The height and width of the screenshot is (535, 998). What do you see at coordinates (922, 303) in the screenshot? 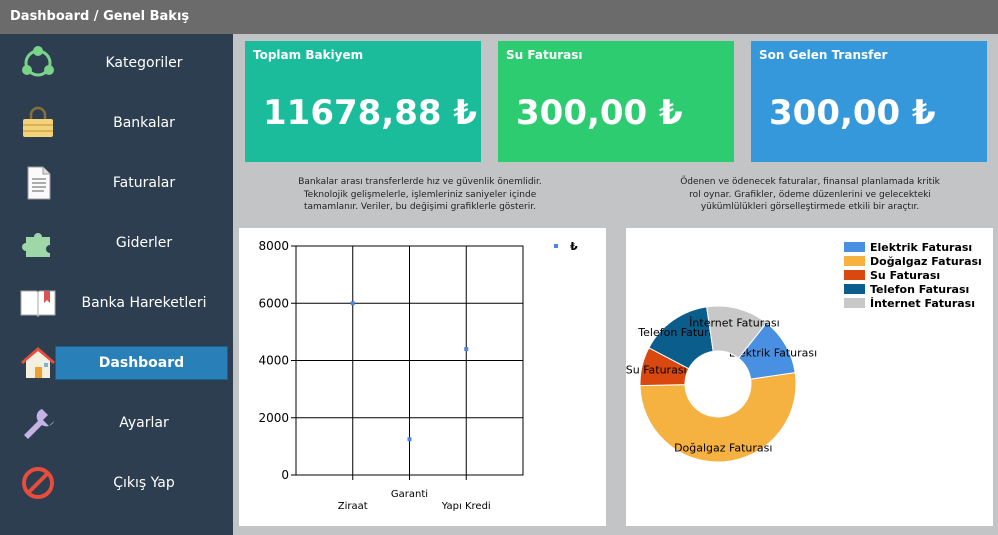
I see `legend-label: İnternet Faturası` at bounding box center [922, 303].